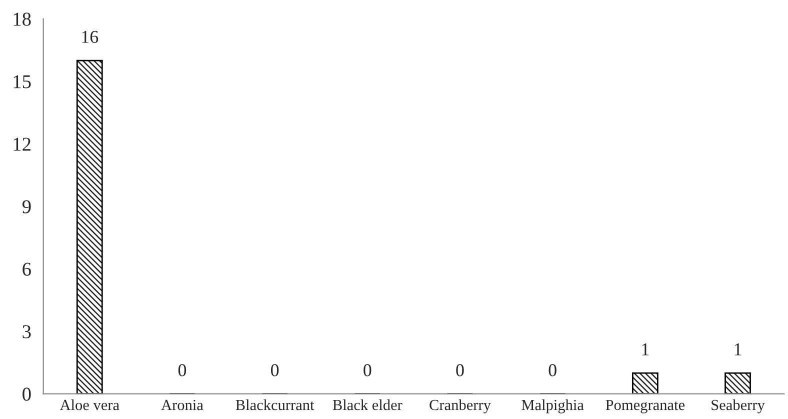  Describe the element at coordinates (460, 406) in the screenshot. I see `x-tick-label: Cranberry` at that location.